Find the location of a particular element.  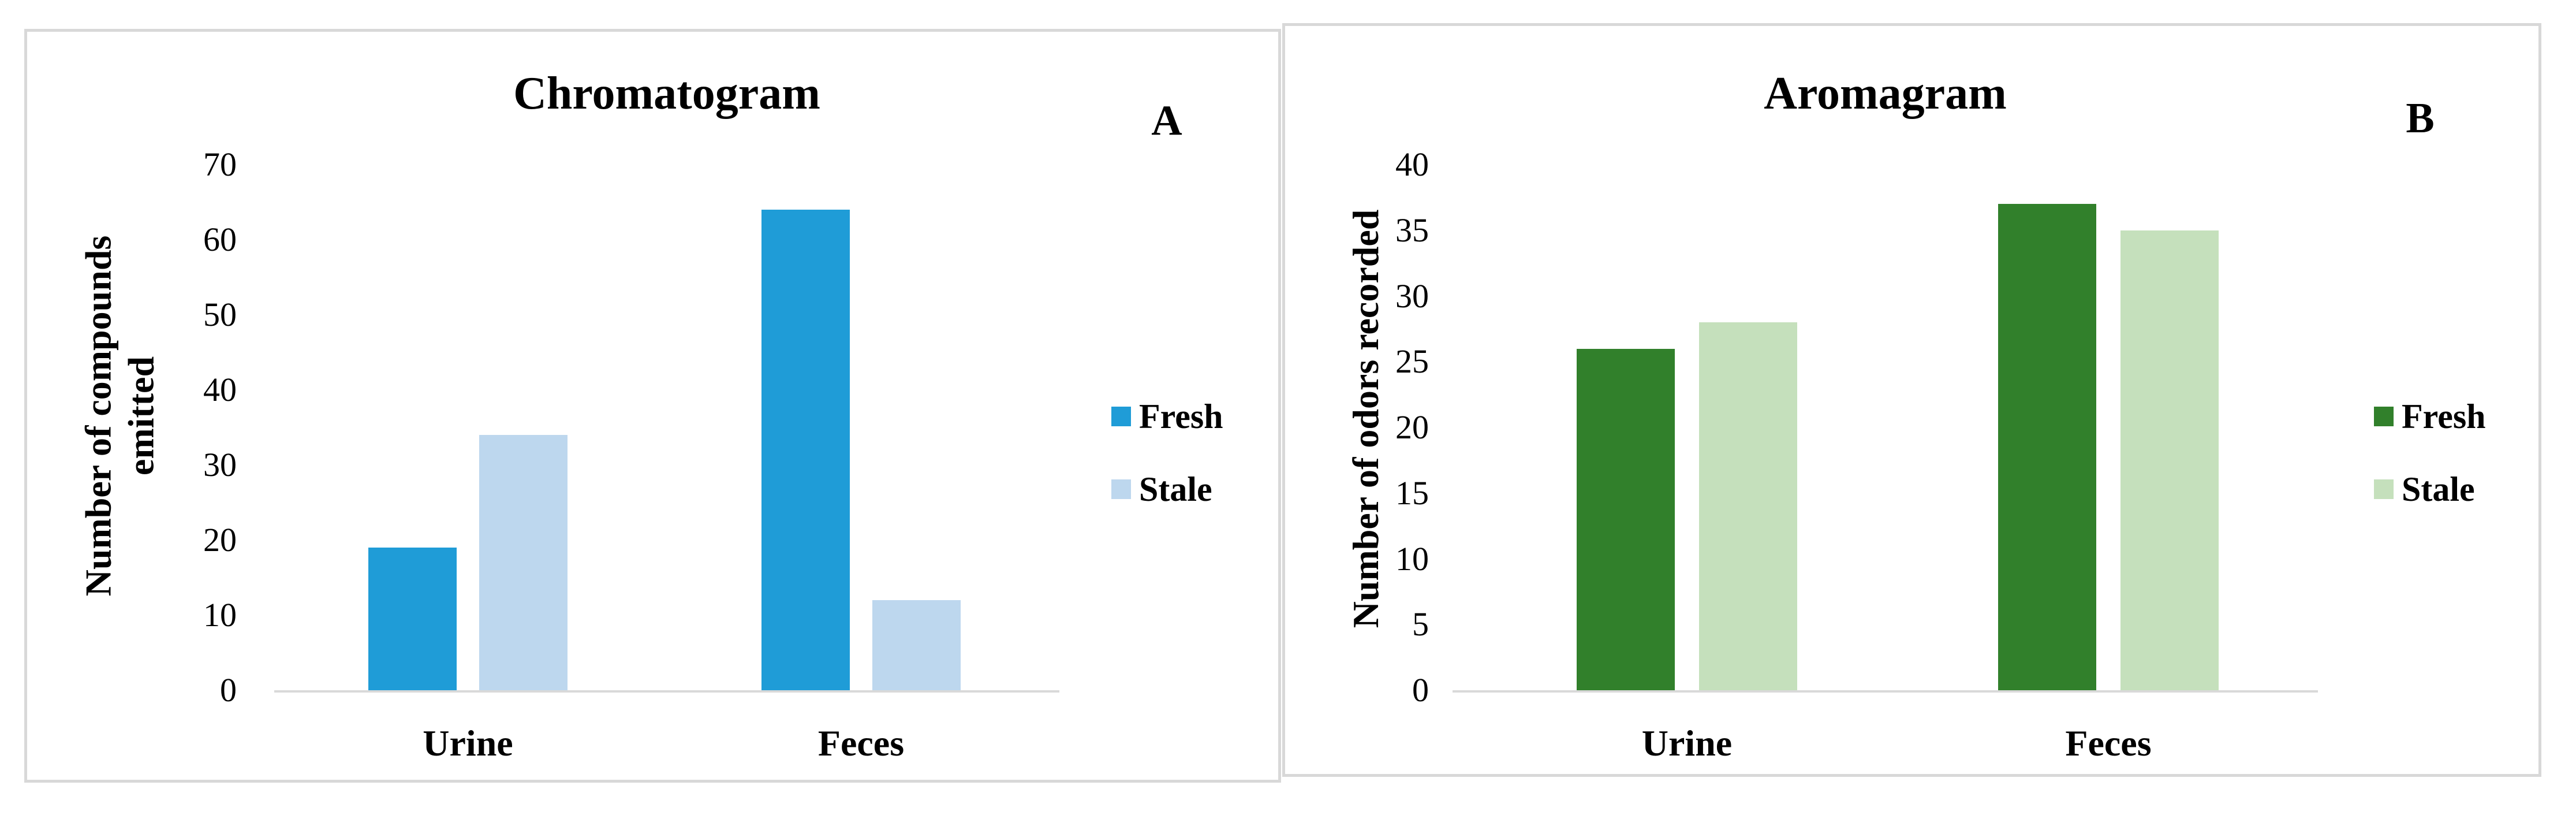

panel-letter: B is located at coordinates (2420, 119).